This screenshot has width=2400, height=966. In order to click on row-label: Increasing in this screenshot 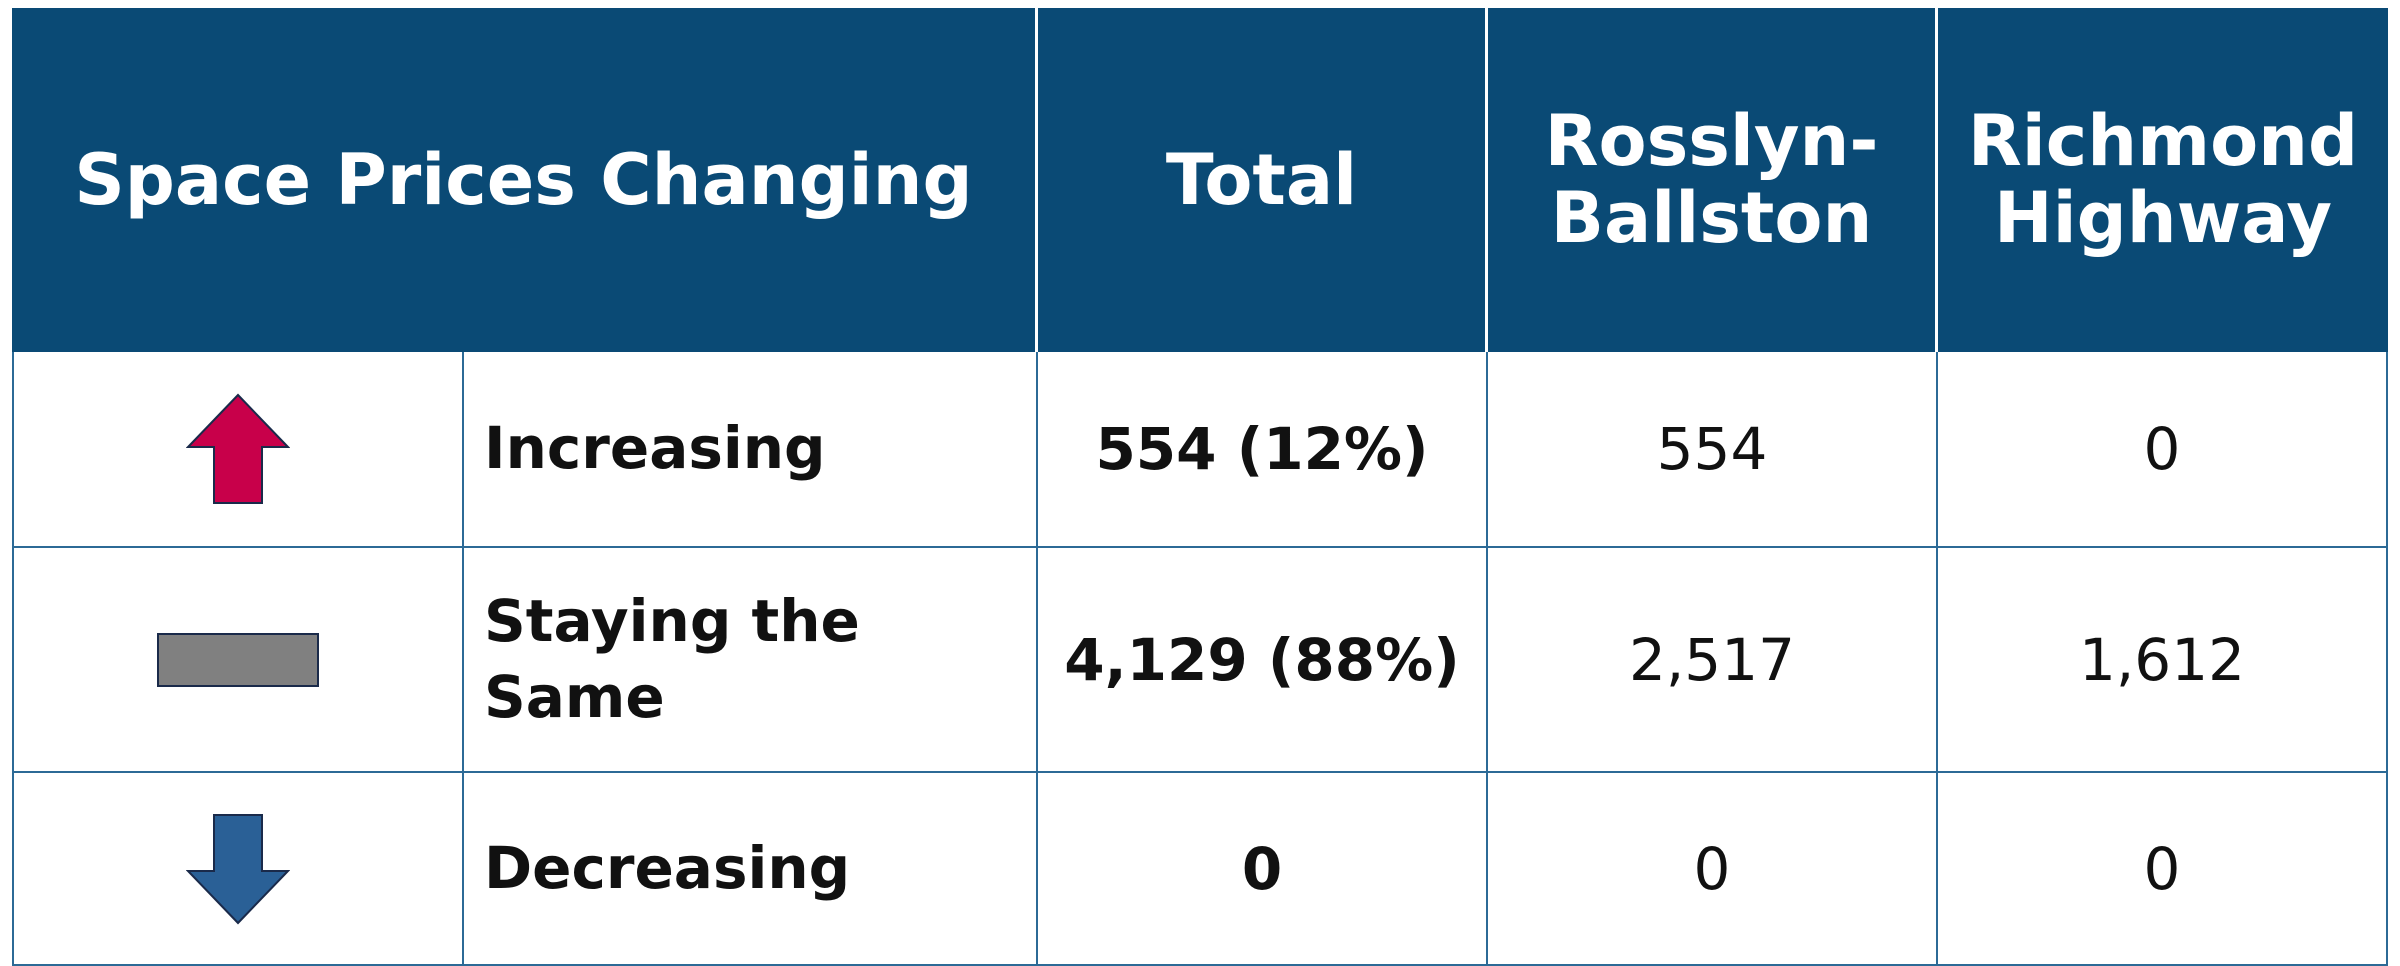, I will do `click(751, 450)`.